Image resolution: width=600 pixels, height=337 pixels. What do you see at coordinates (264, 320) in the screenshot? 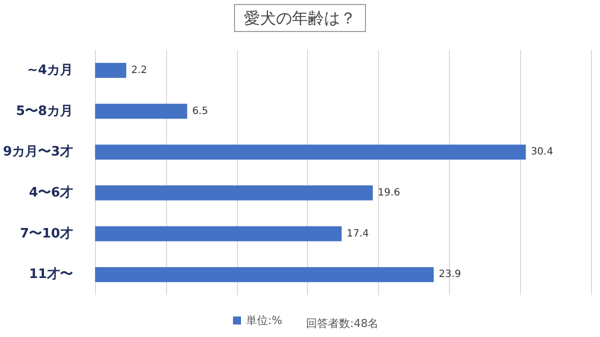
I see `legend-label: 単位:%` at bounding box center [264, 320].